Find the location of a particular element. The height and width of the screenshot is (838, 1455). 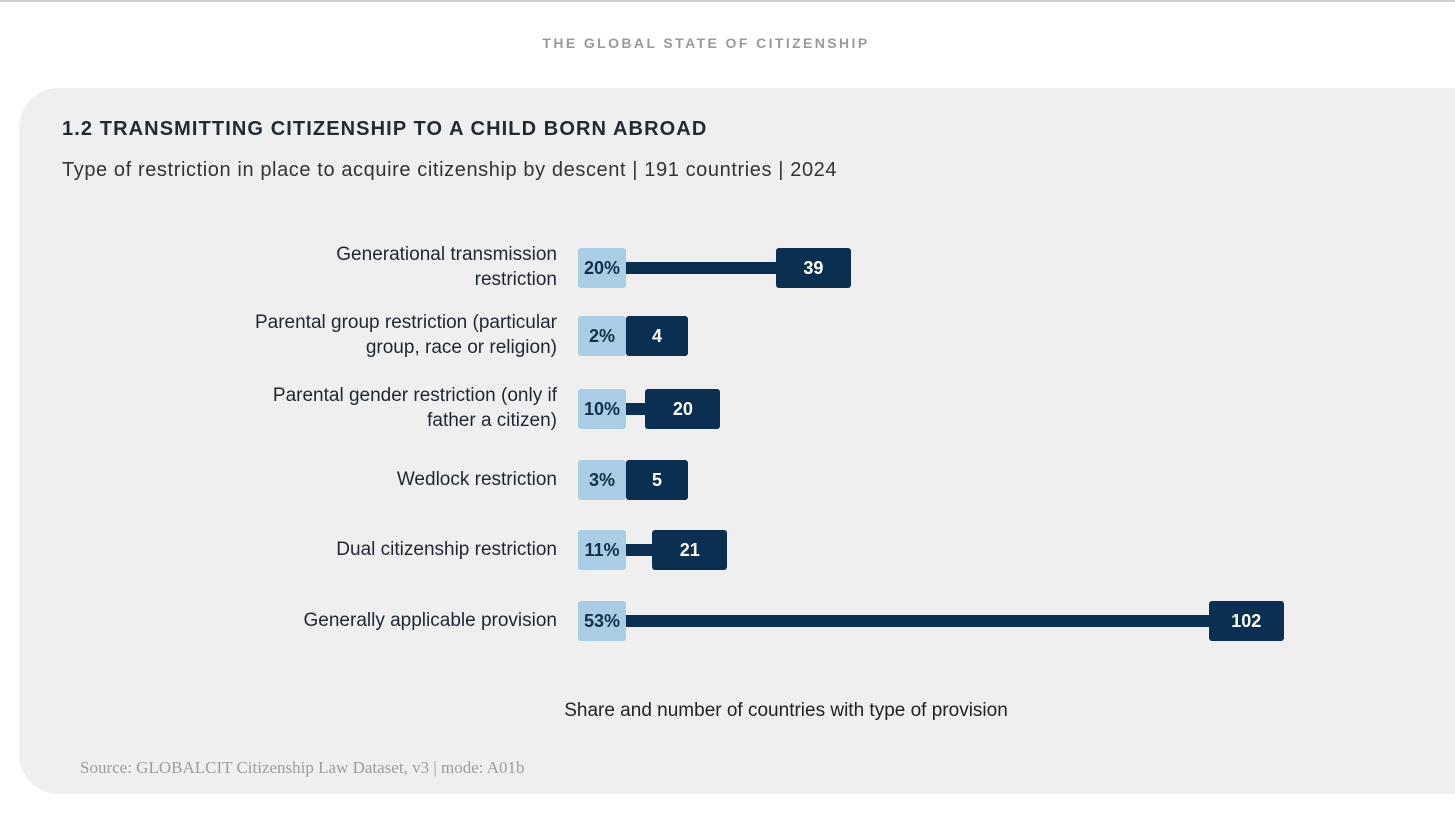

count-bar: 102 is located at coordinates (1246, 621).